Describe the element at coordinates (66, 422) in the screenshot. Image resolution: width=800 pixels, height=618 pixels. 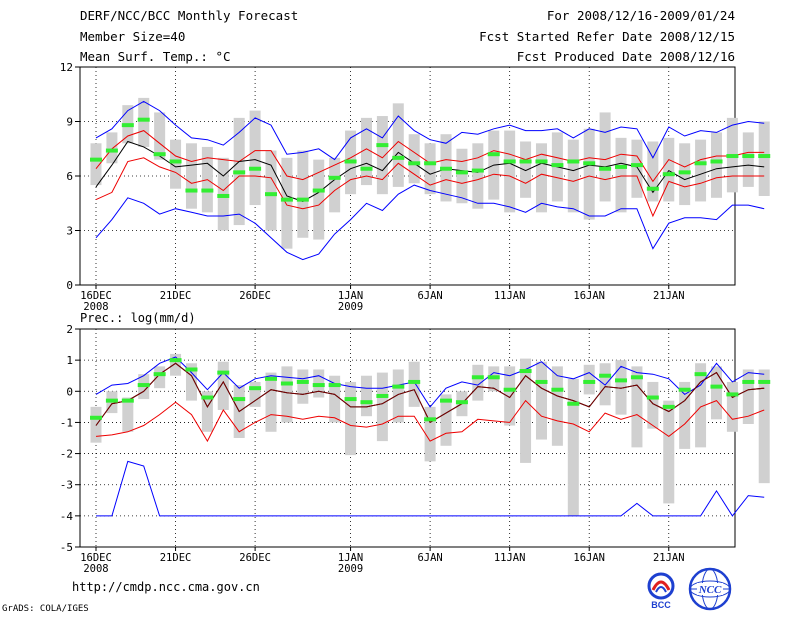
I see `y-tick-label: -1` at that location.